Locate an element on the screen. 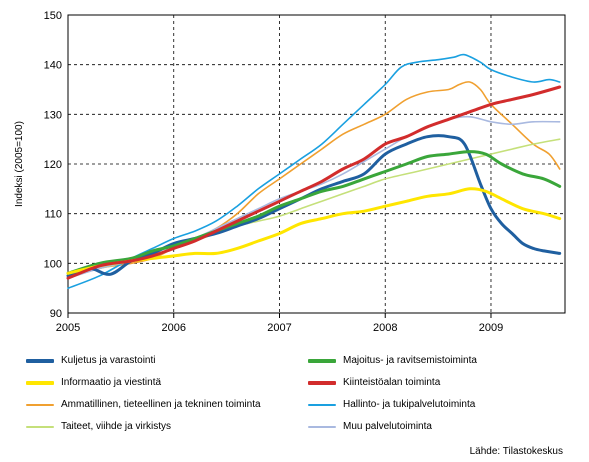 This screenshot has width=589, height=462. x-axis-ticks: 2005 2006 2007 2008 2009 is located at coordinates (279, 323).